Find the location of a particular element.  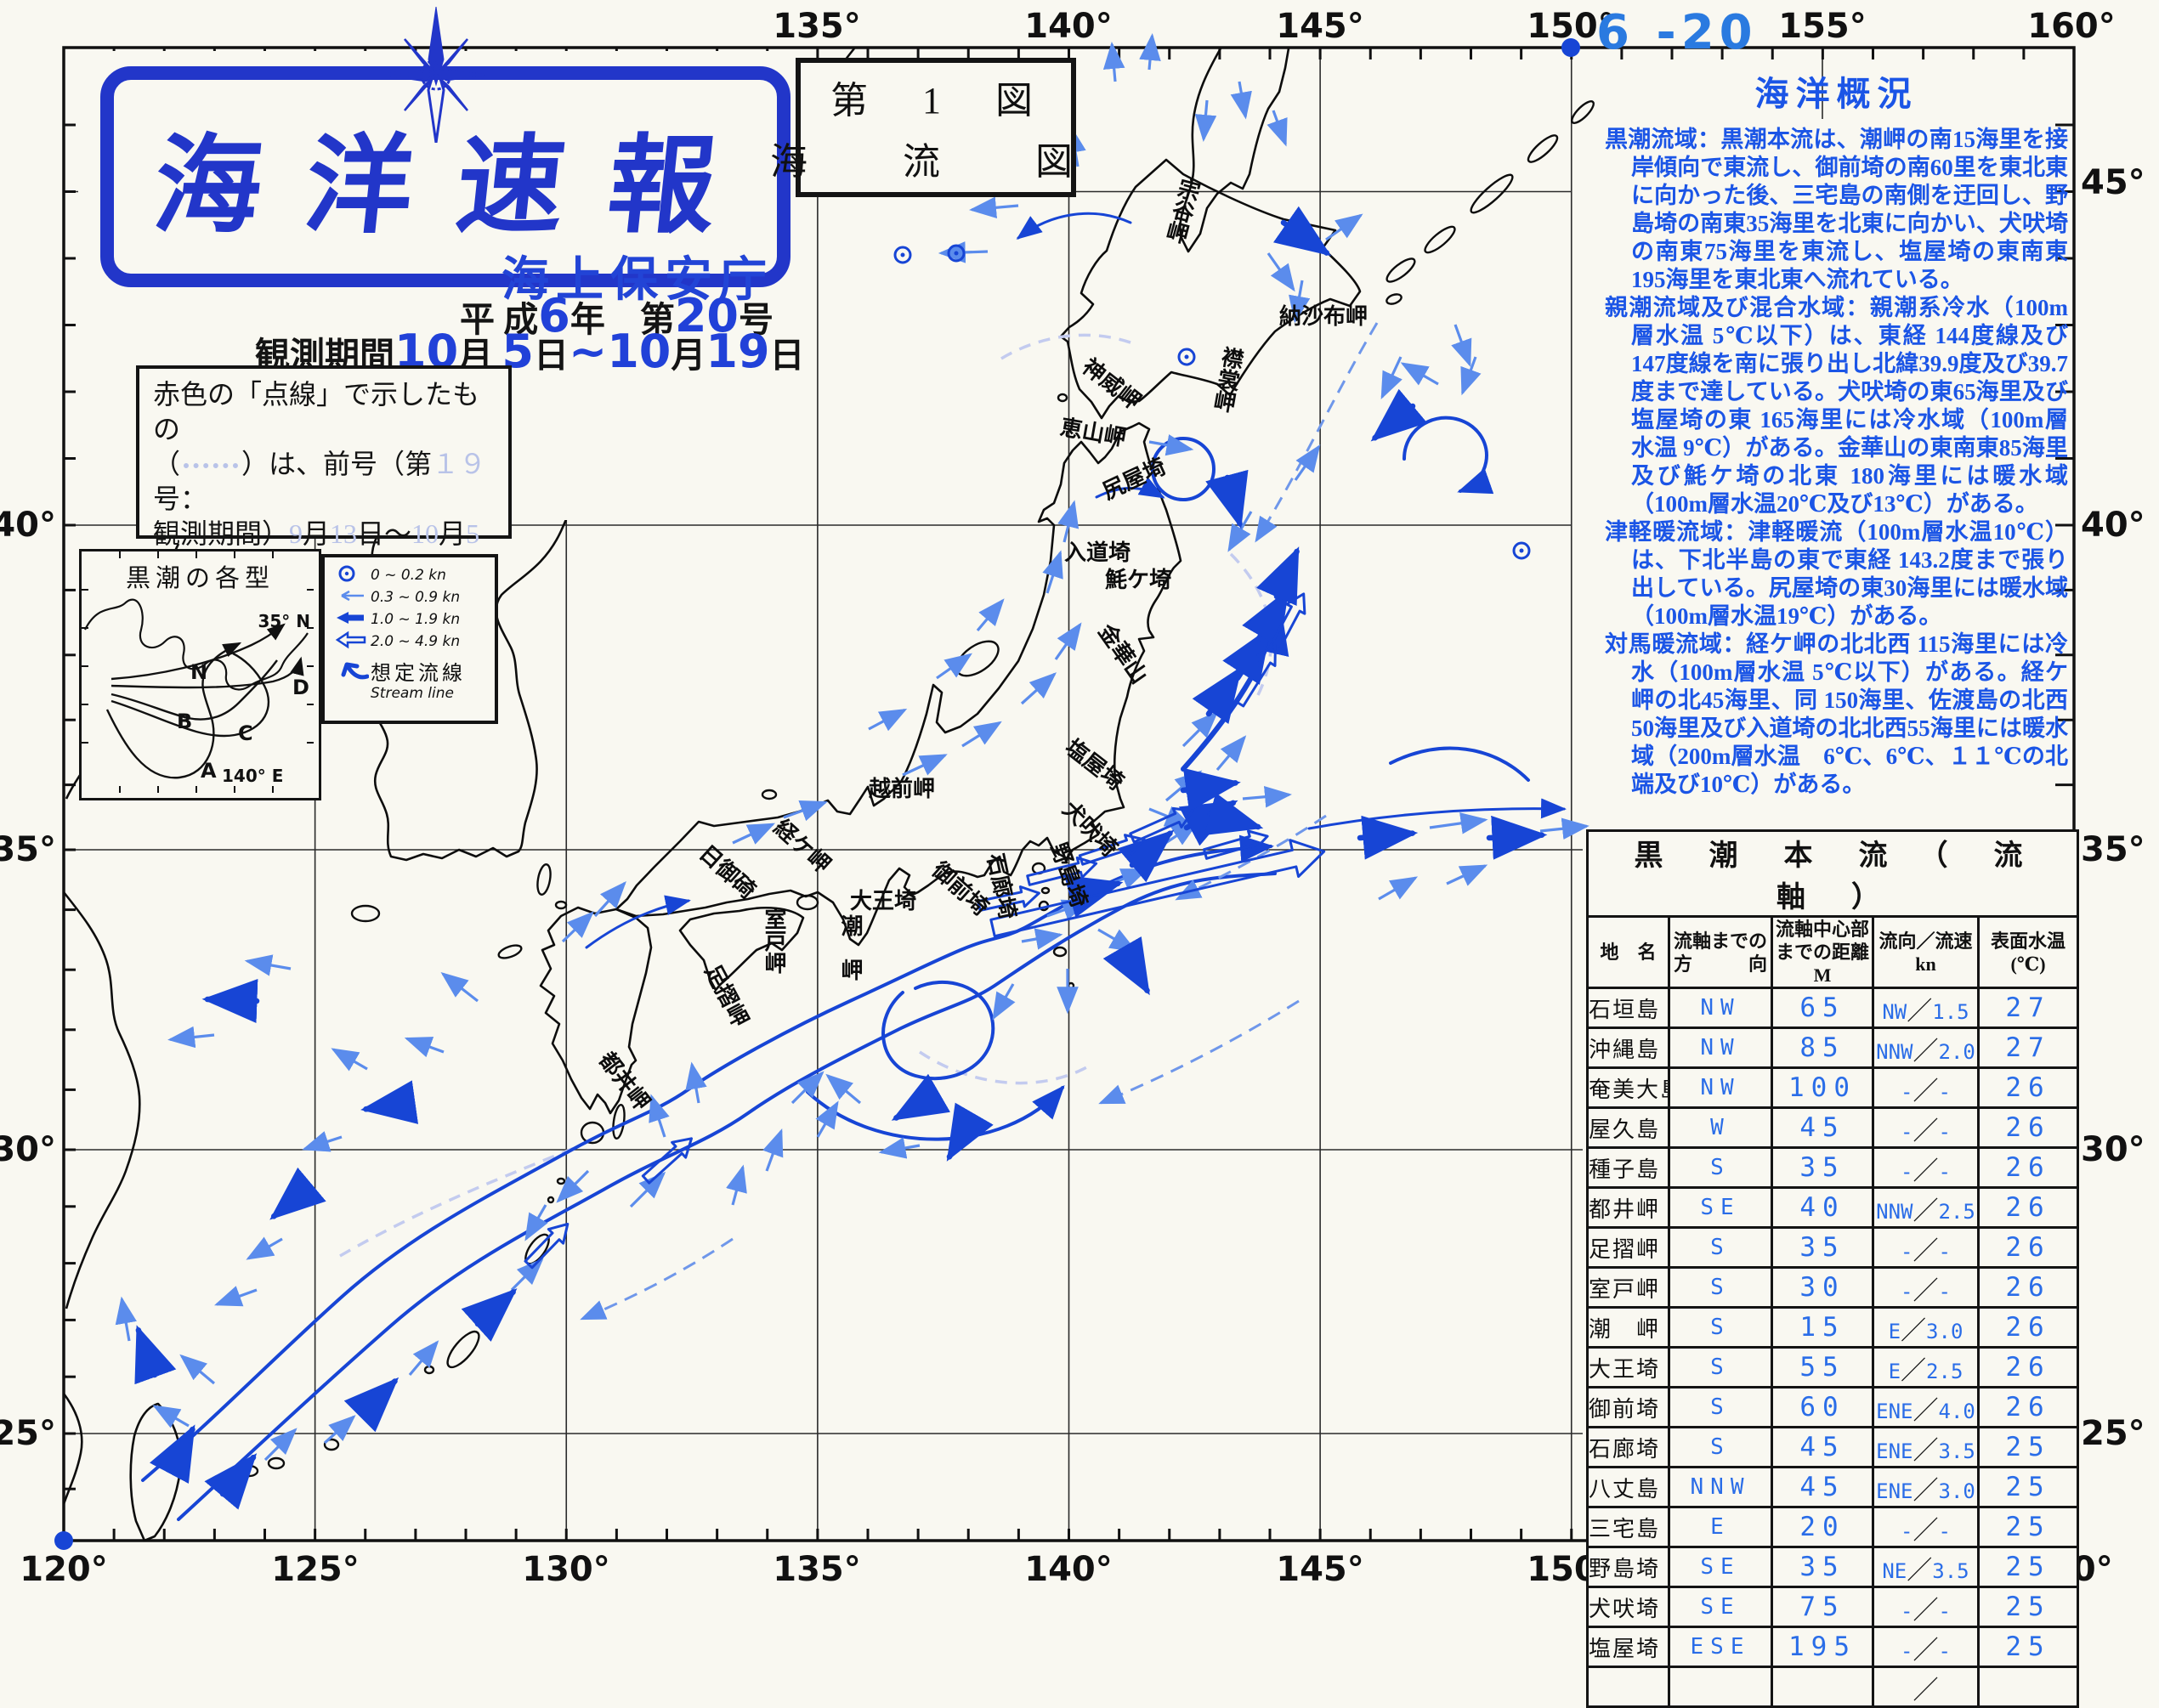

table-row: 御前埼 S 60 ENE／4.0 26 is located at coordinates (1833, 1407).